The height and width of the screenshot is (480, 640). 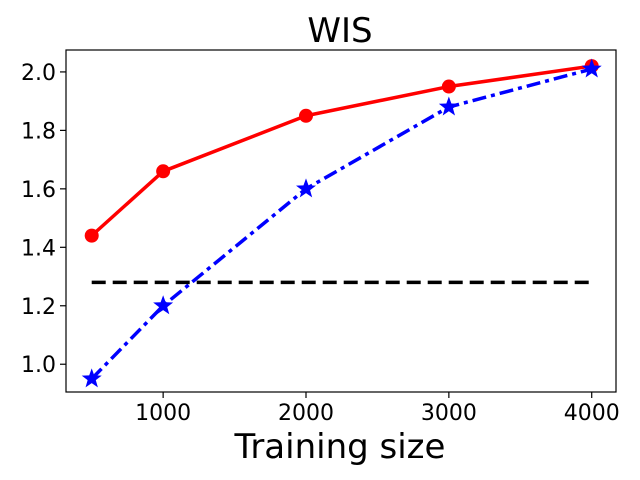 I want to click on y-tick-label: 1.2, so click(x=38, y=307).